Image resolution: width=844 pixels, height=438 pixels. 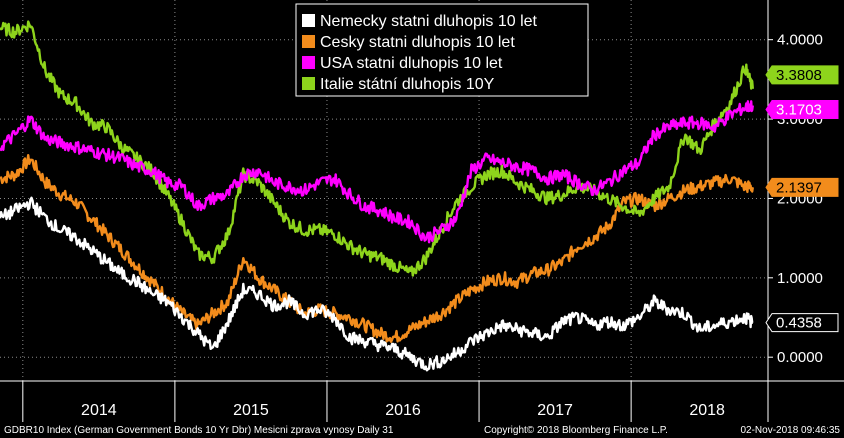 What do you see at coordinates (790, 430) in the screenshot?
I see `footer-timestamp-text: 02-Nov-2018 09:46:35` at bounding box center [790, 430].